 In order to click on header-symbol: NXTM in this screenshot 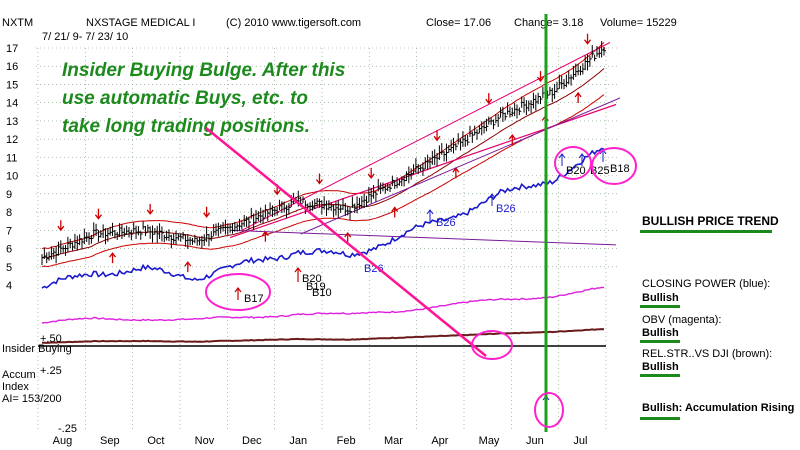, I will do `click(17, 23)`.